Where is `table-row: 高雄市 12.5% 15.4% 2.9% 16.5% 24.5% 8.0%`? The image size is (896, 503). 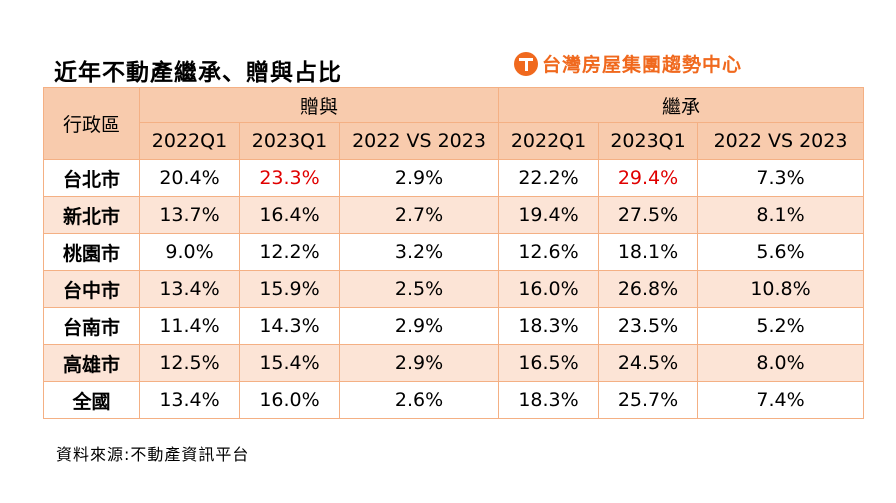 table-row: 高雄市 12.5% 15.4% 2.9% 16.5% 24.5% 8.0% is located at coordinates (454, 363).